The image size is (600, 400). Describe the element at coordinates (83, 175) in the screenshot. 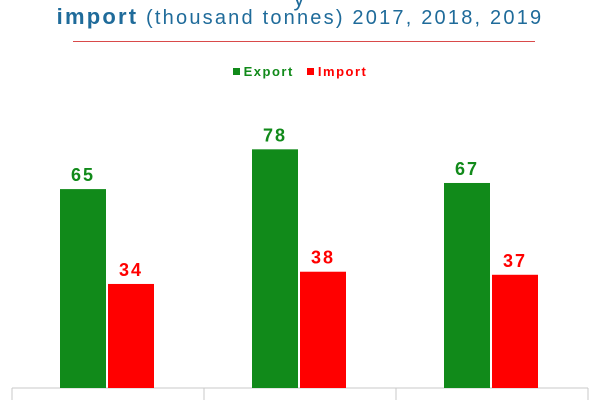

I see `data-label-export-2017: 65` at that location.